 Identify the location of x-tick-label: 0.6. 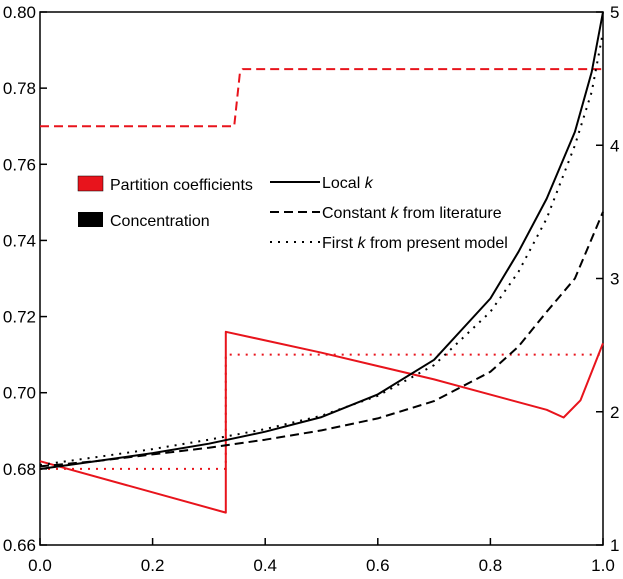
(378, 565).